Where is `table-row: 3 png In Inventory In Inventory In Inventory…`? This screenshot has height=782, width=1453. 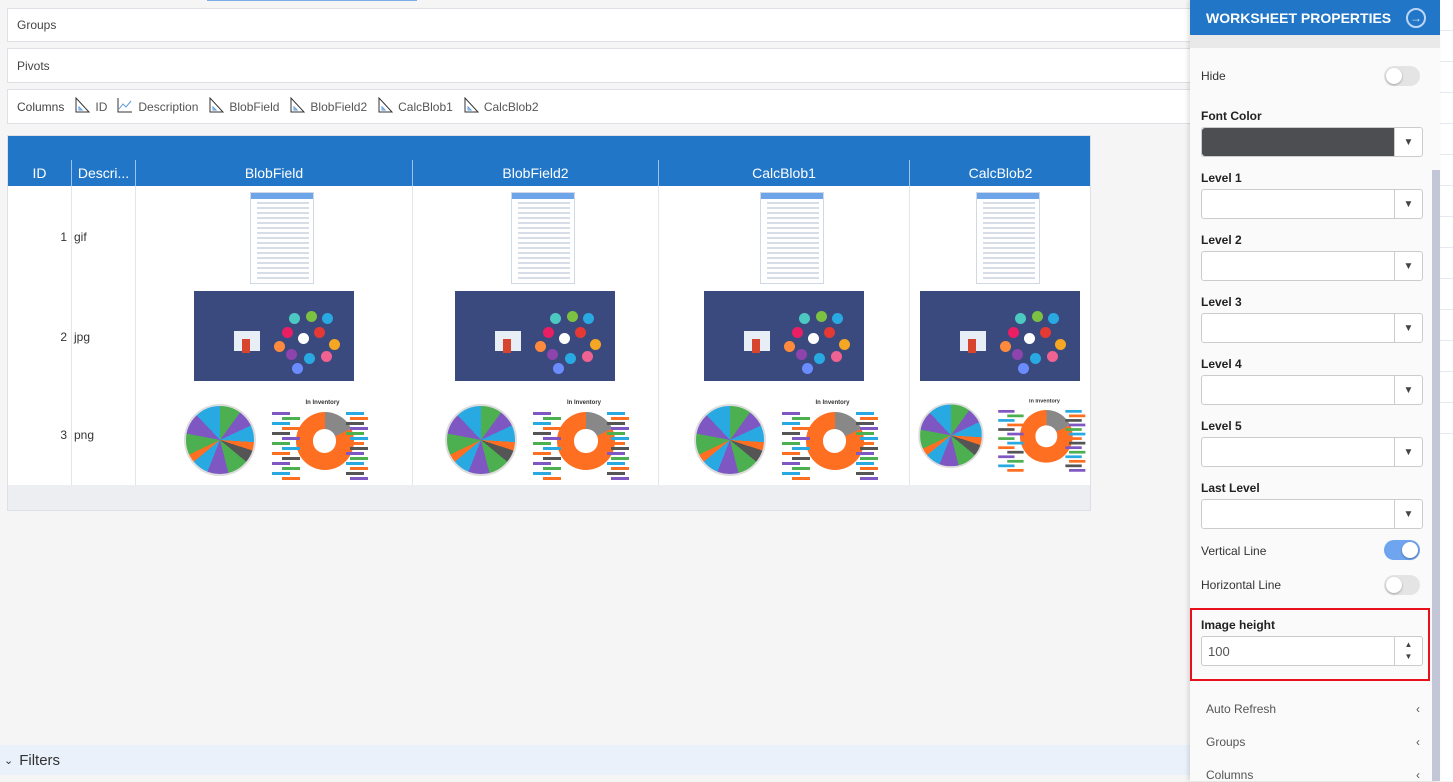
table-row: 3 png In Inventory In Inventory In Inventory… is located at coordinates (549, 436).